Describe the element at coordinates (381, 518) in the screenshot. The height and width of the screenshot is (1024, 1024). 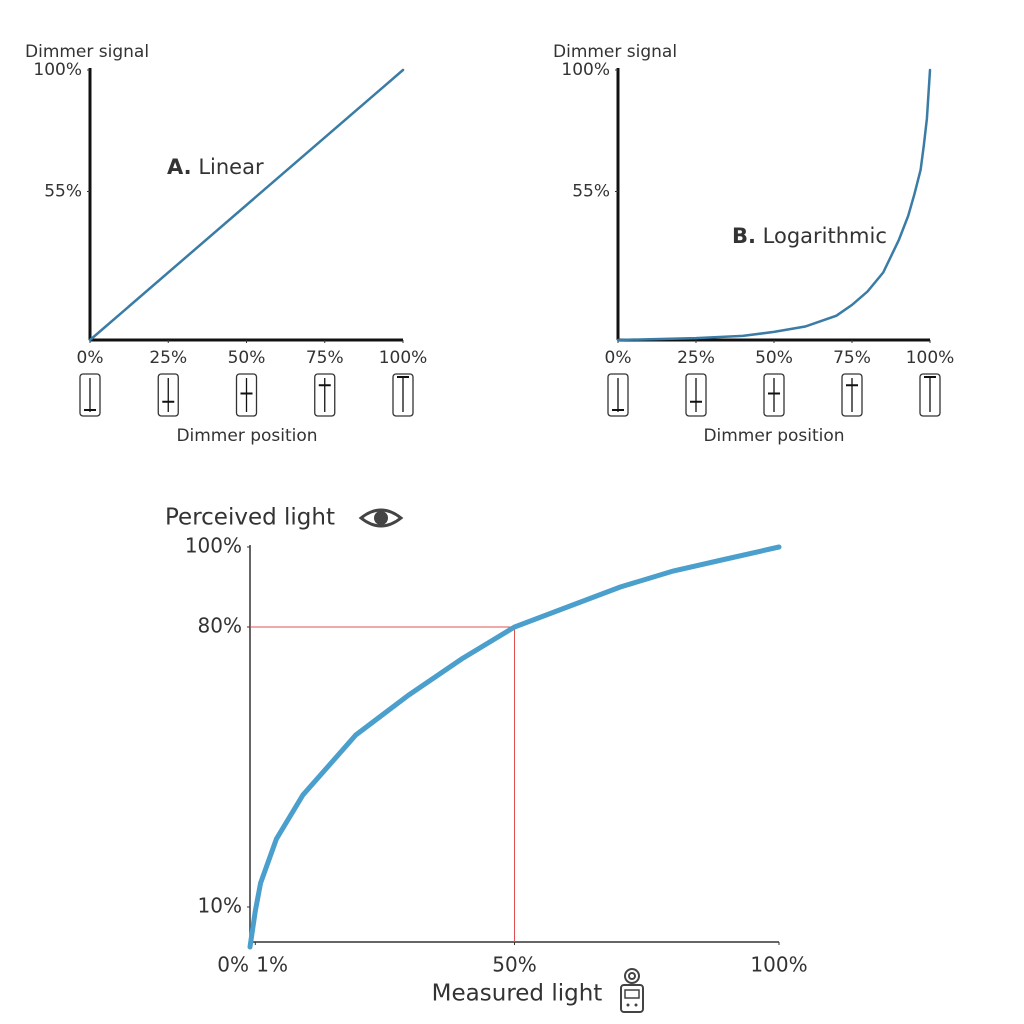
I see `eye-icon` at that location.